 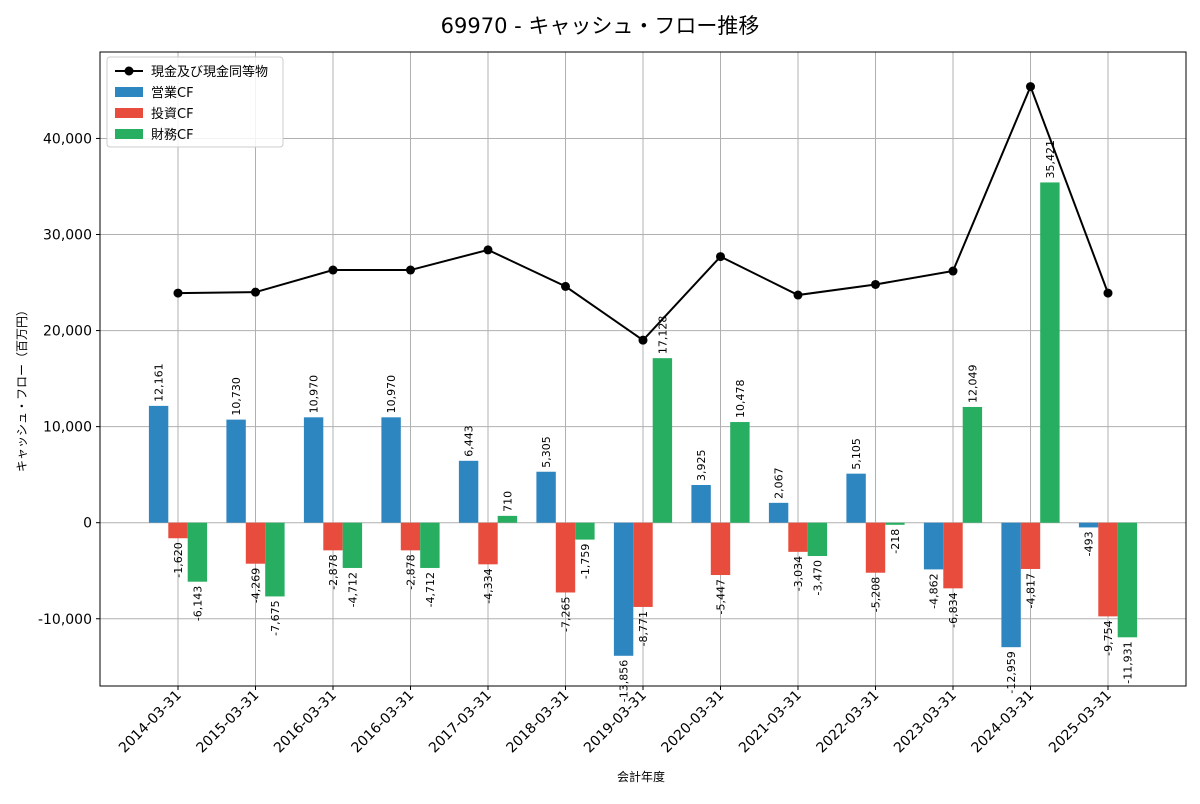 I want to click on bar-value-label: -7,675, so click(x=275, y=617).